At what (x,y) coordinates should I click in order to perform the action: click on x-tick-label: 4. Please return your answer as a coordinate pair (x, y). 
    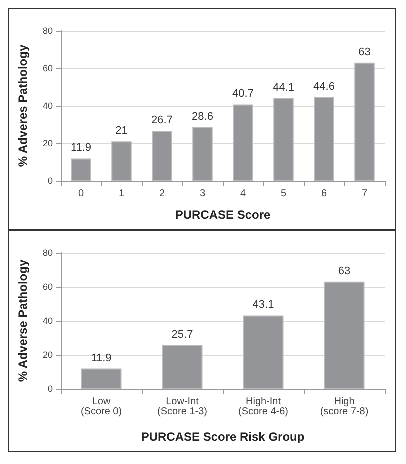
    Looking at the image, I should click on (243, 194).